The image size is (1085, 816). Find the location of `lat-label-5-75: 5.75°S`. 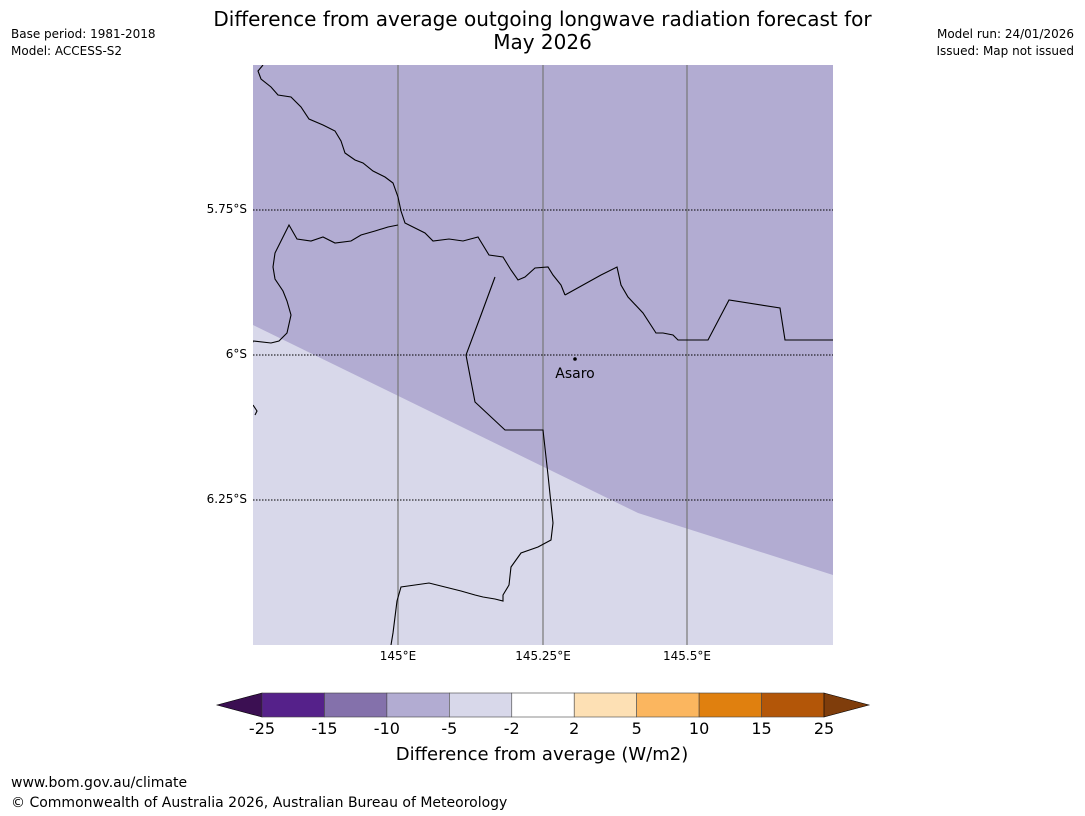

lat-label-5-75: 5.75°S is located at coordinates (226, 209).